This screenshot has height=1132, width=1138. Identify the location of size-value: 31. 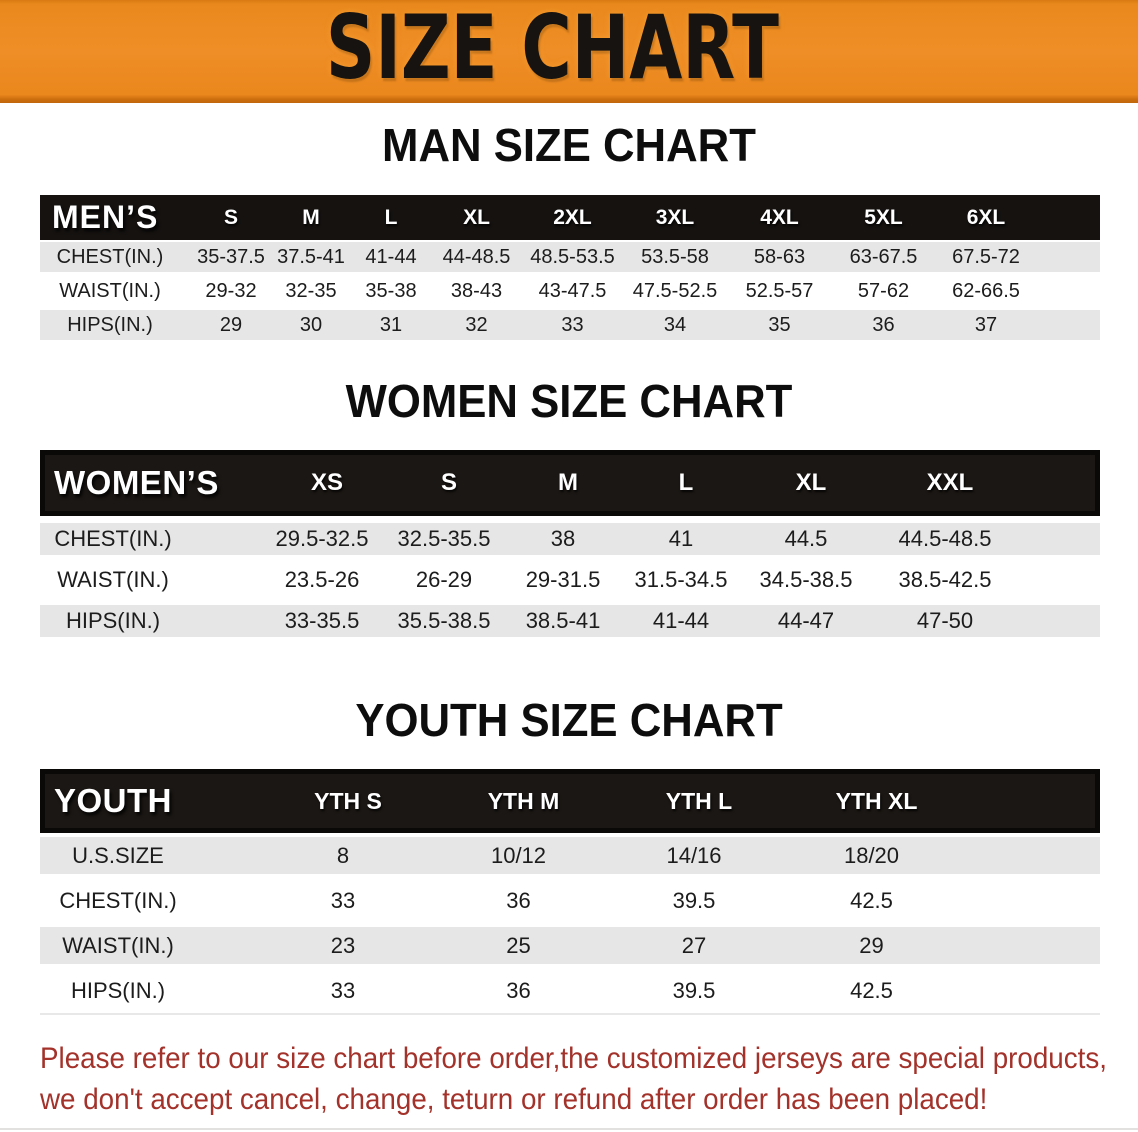
(391, 324).